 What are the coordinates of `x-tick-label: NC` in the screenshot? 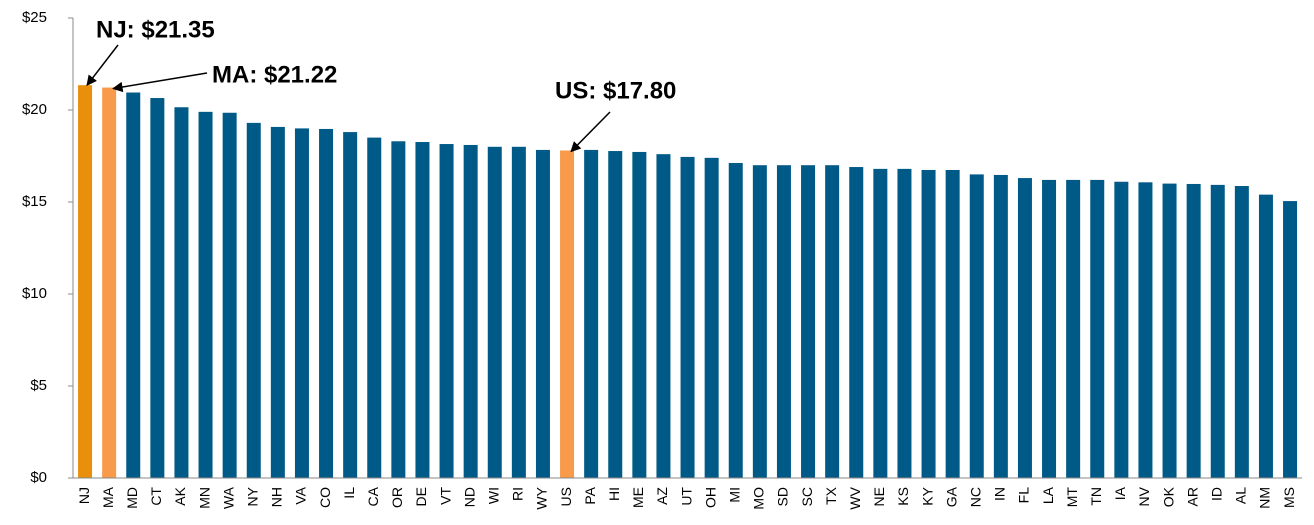 It's located at (975, 497).